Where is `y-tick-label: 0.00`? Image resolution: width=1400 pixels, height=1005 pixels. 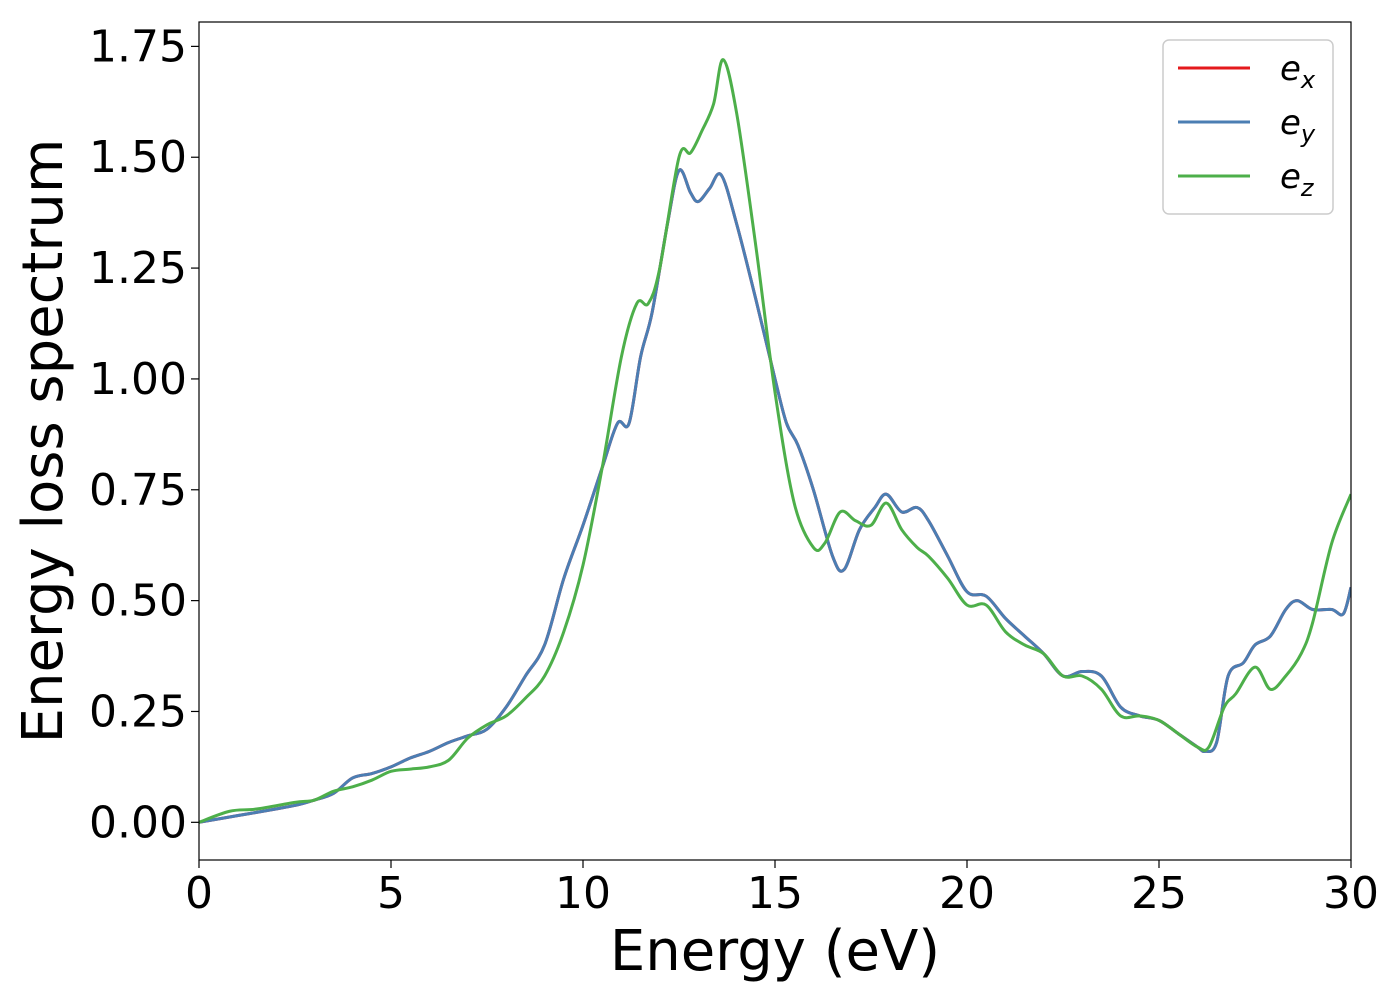 y-tick-label: 0.00 is located at coordinates (138, 822).